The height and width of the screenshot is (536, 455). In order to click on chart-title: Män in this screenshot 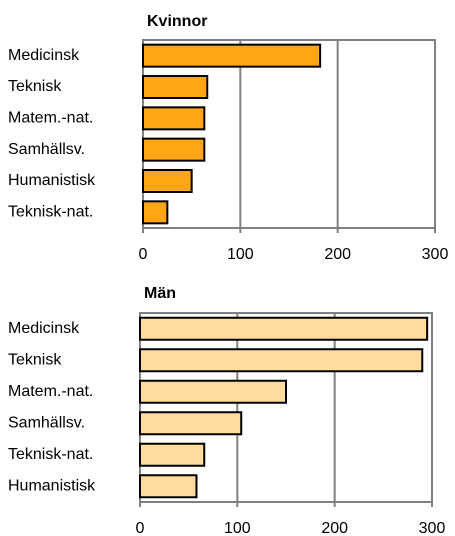, I will do `click(160, 293)`.